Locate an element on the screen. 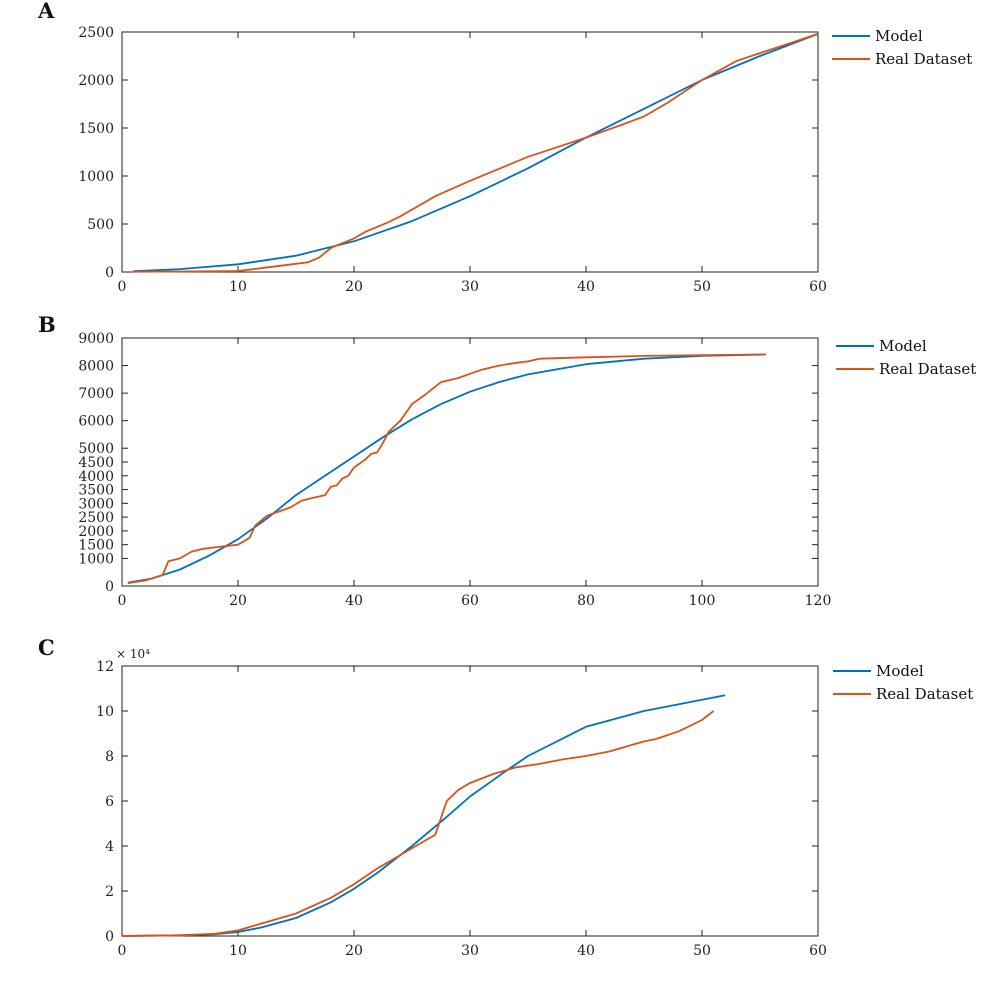 The height and width of the screenshot is (983, 1000). panel-a-letter: A is located at coordinates (46, 11).